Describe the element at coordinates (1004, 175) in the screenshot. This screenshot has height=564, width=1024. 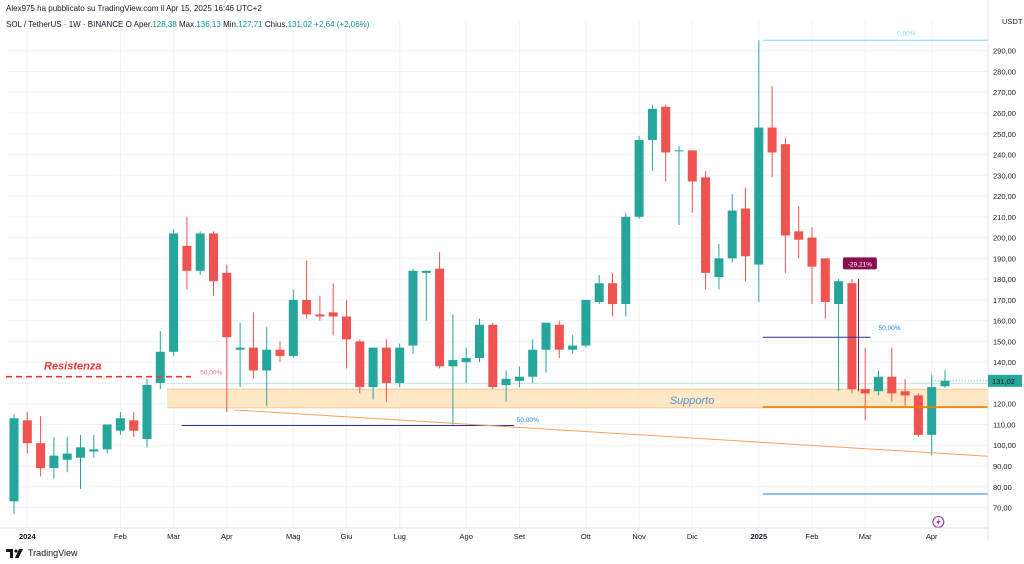
I see `price-tick-label: 230,00` at that location.